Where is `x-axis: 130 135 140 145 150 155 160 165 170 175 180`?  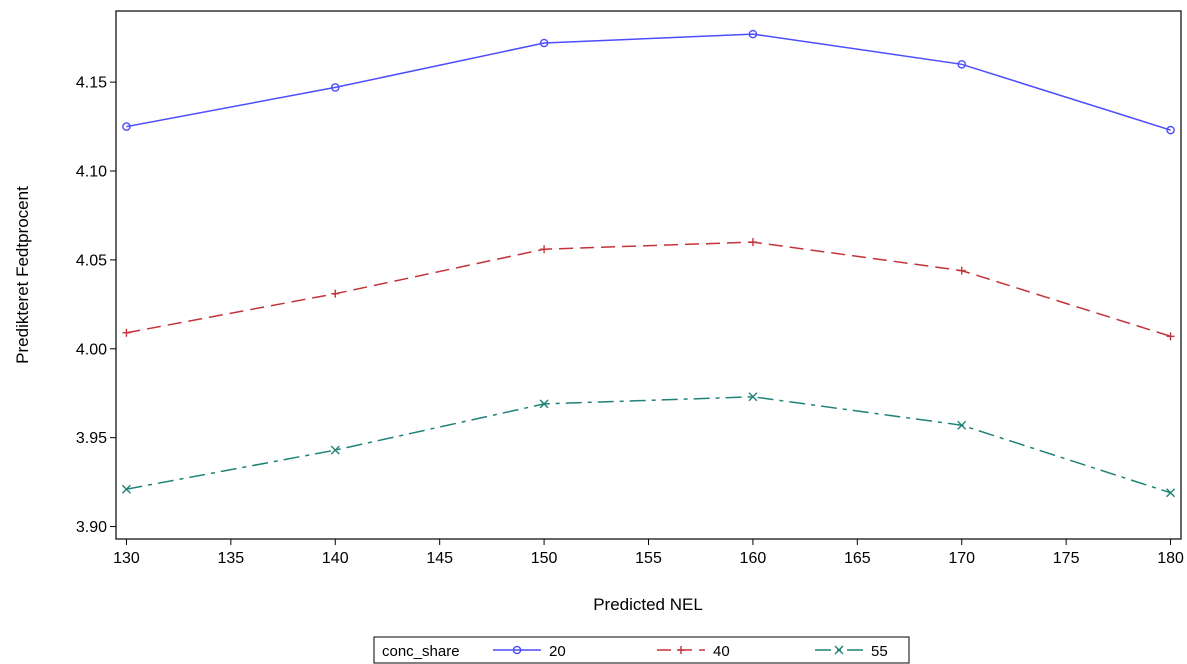
x-axis: 130 135 140 145 150 155 160 165 170 175 180 is located at coordinates (648, 553).